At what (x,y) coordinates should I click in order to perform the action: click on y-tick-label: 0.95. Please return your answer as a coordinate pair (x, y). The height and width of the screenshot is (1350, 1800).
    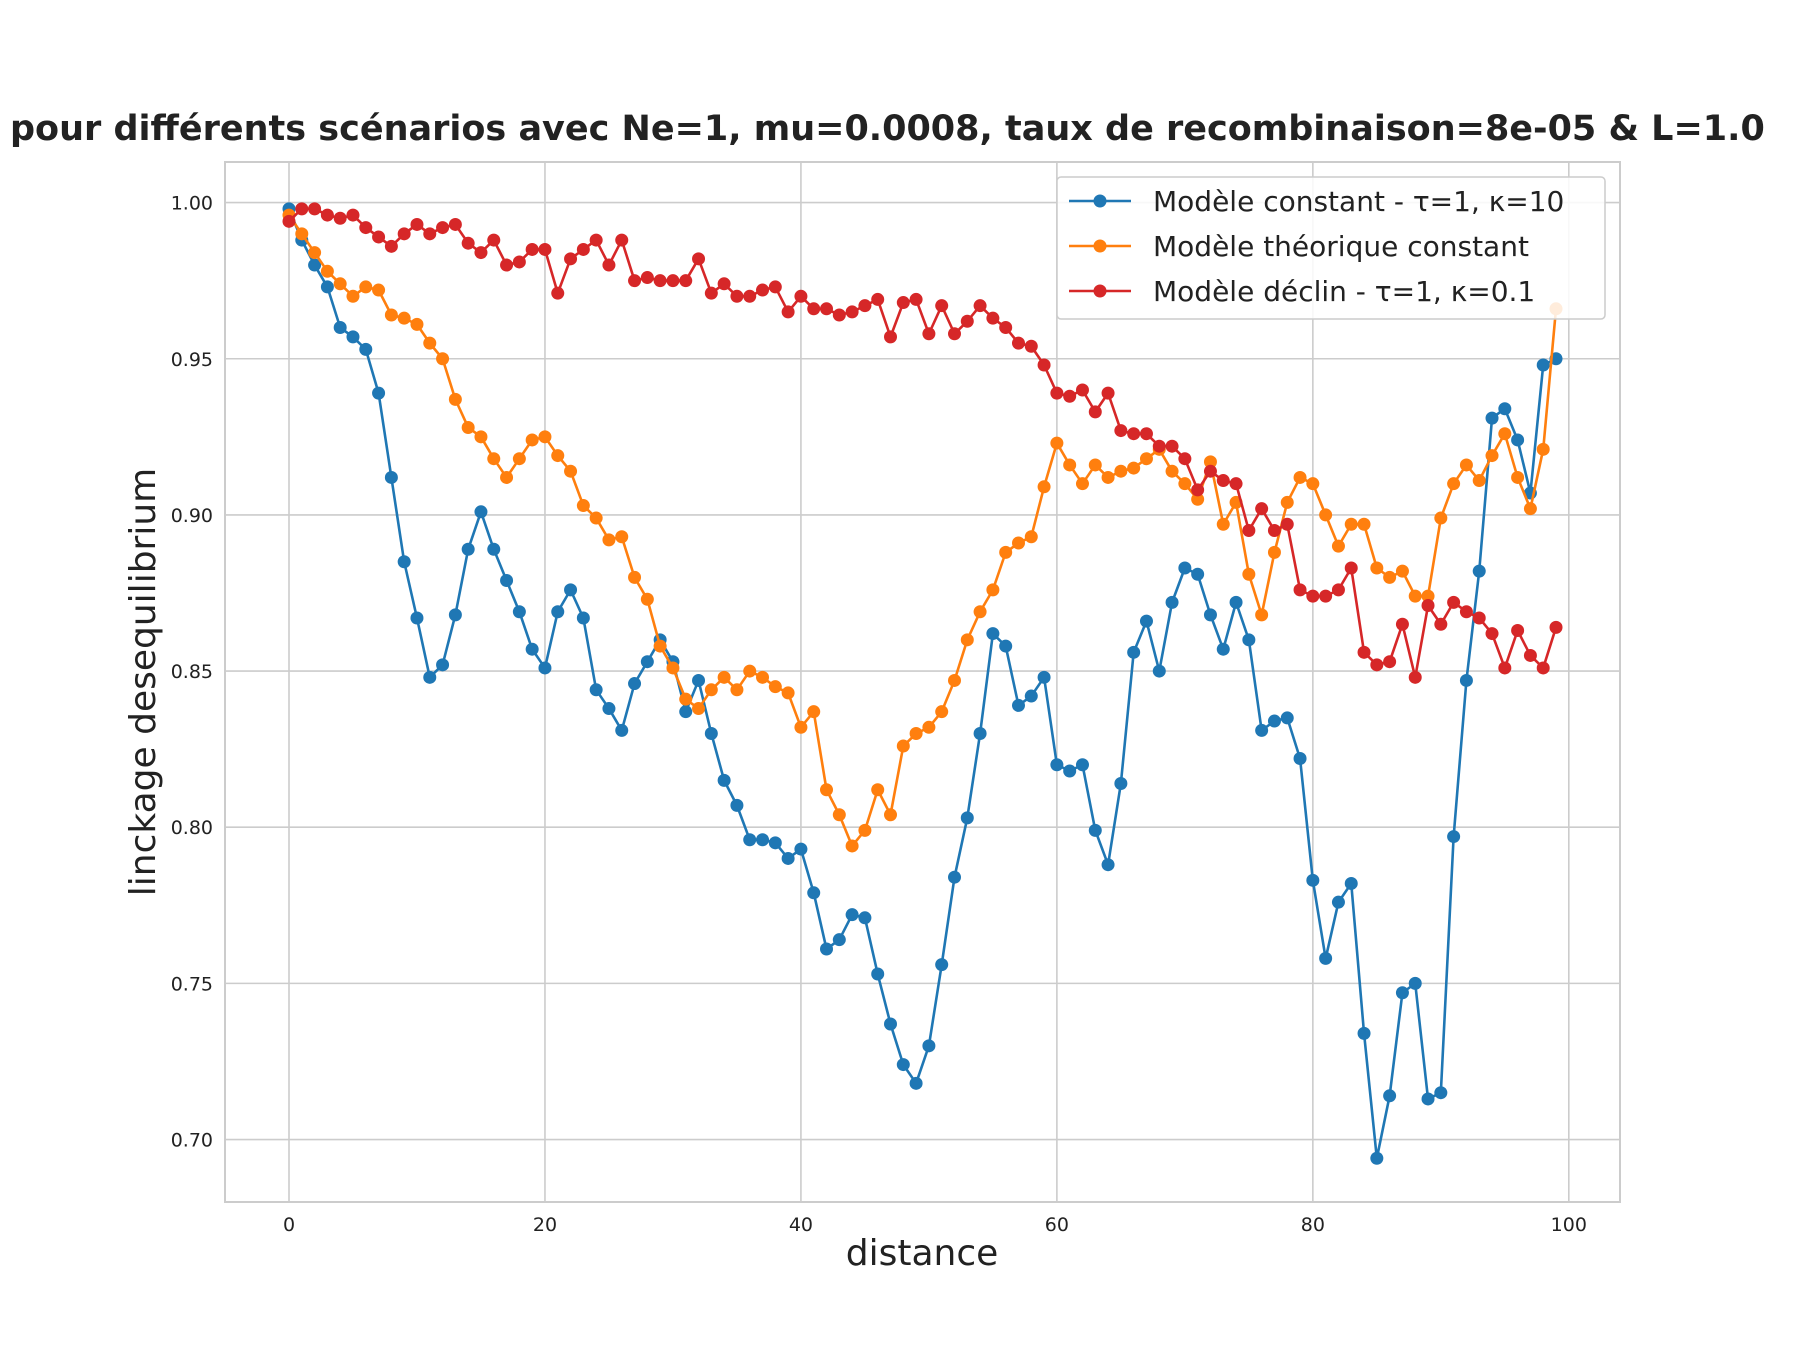
    Looking at the image, I should click on (192, 360).